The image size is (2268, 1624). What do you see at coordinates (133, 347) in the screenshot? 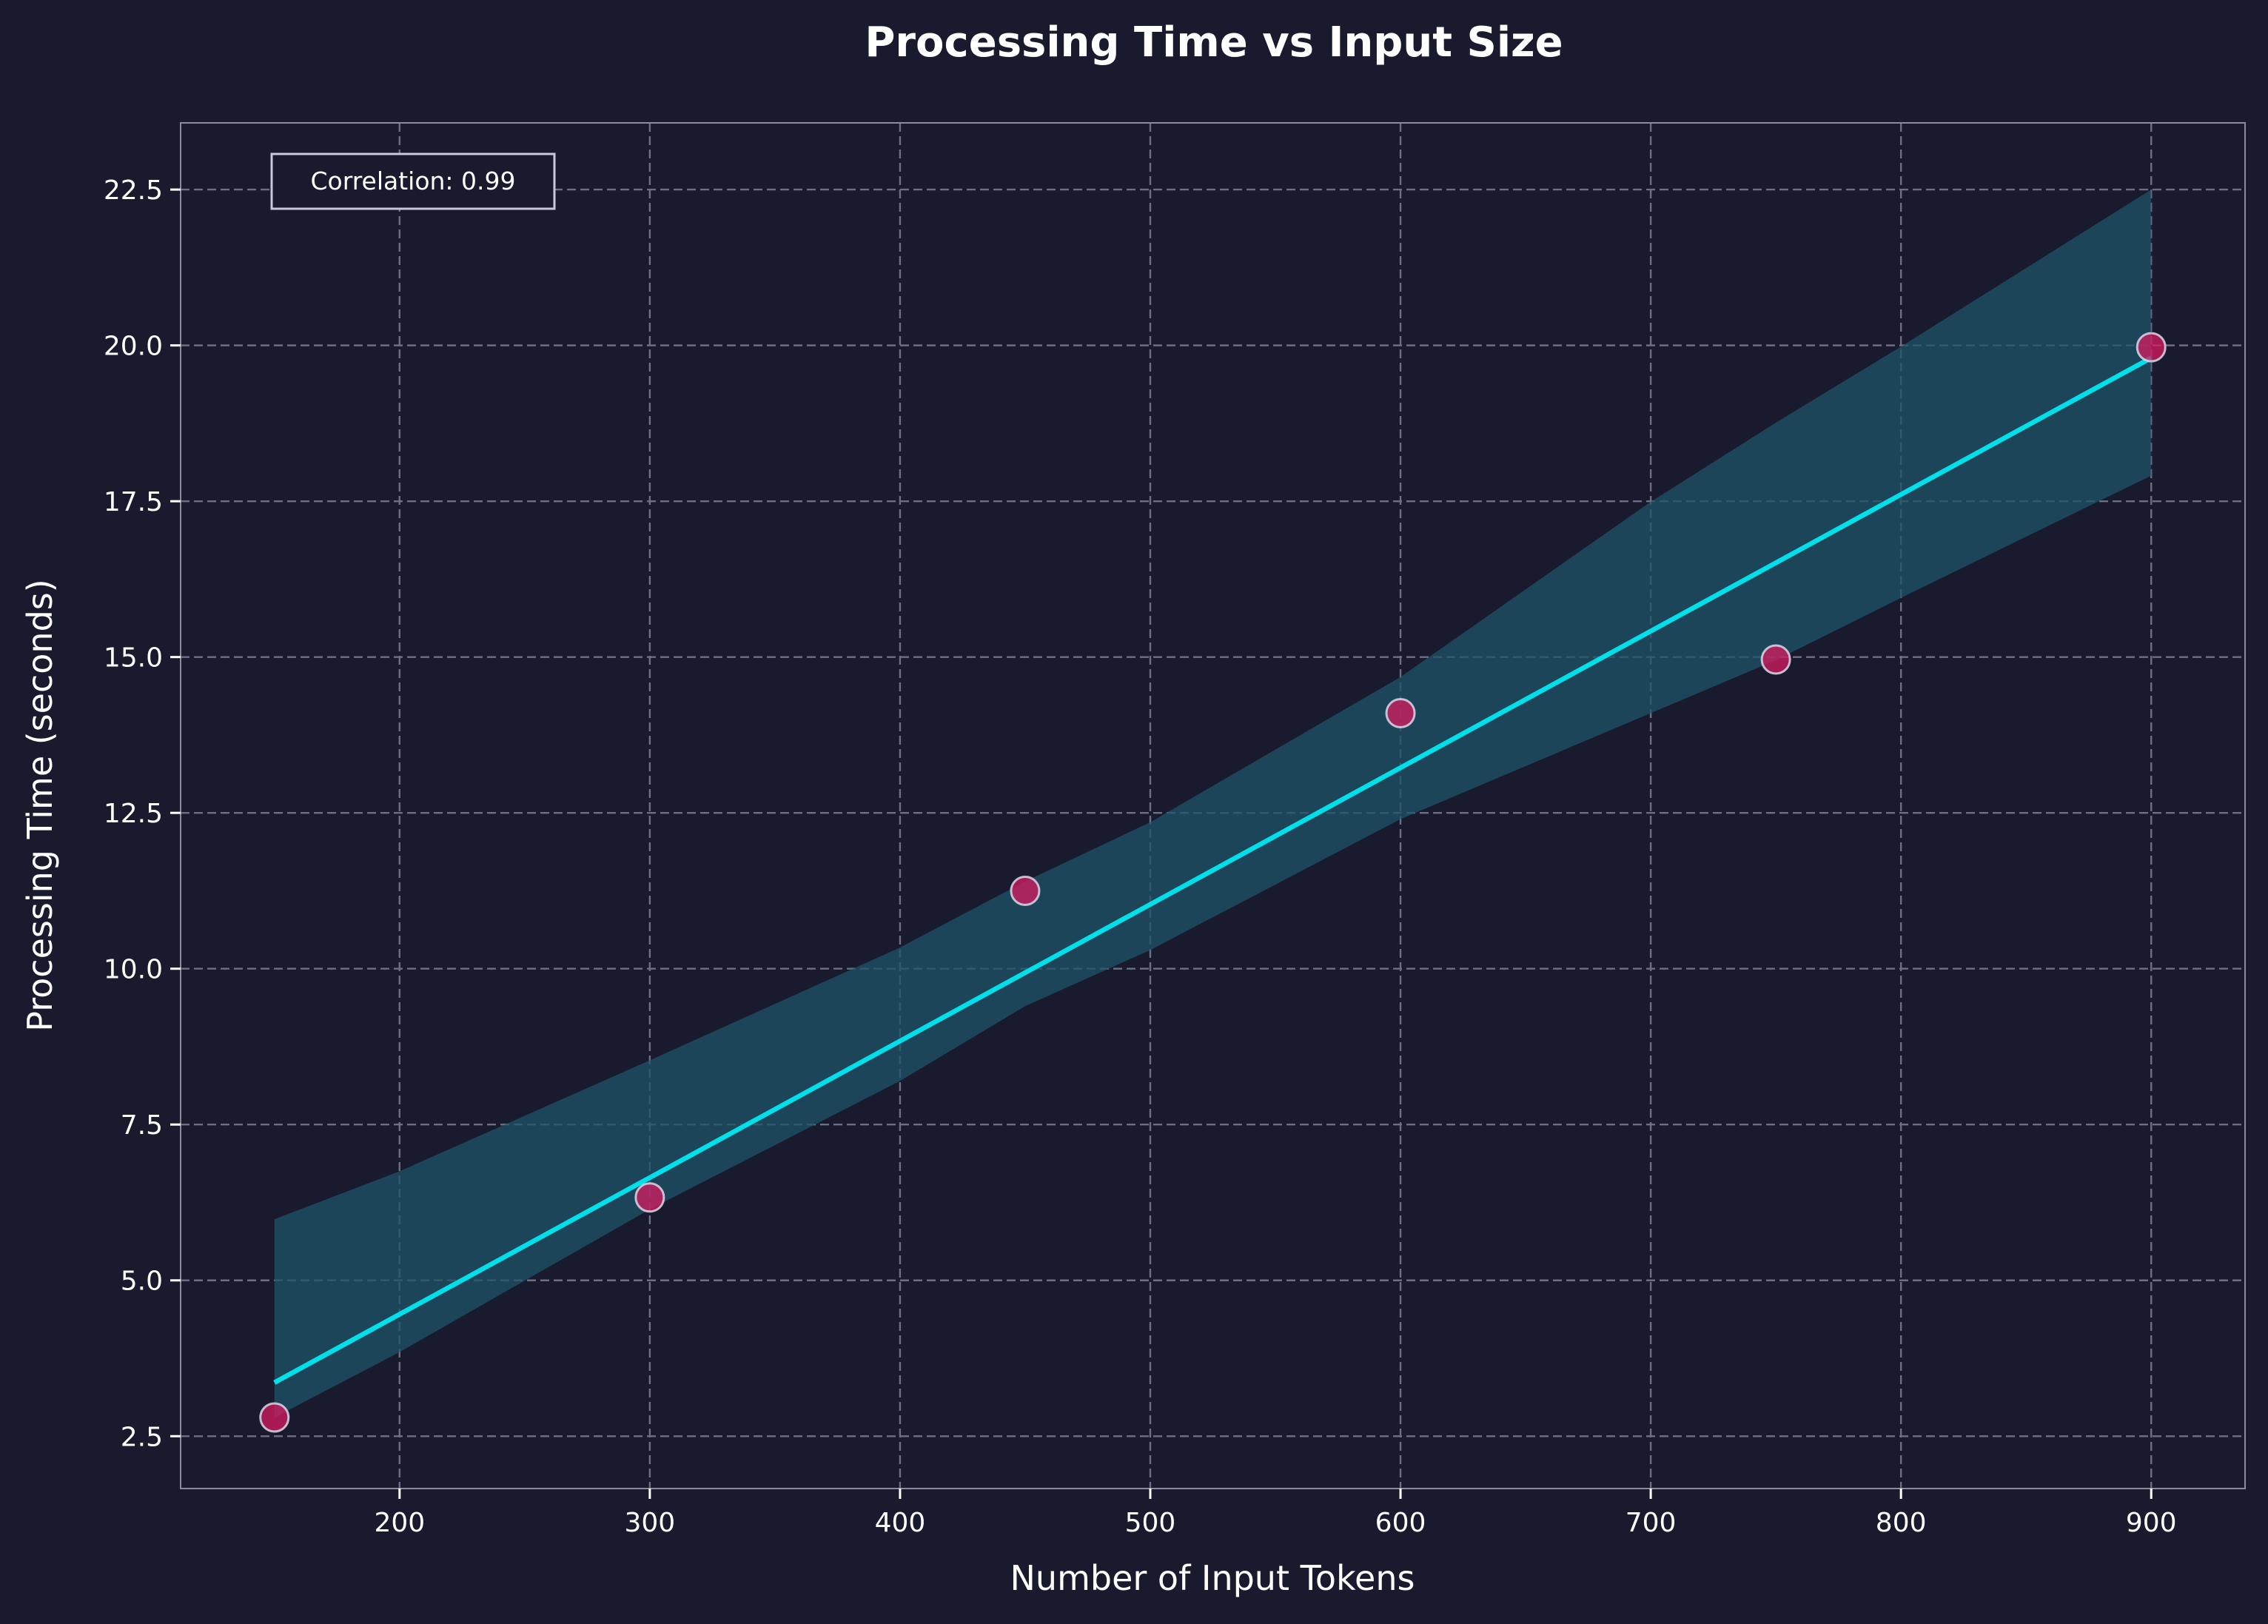
I see `y-tick-label: 20.0` at bounding box center [133, 347].